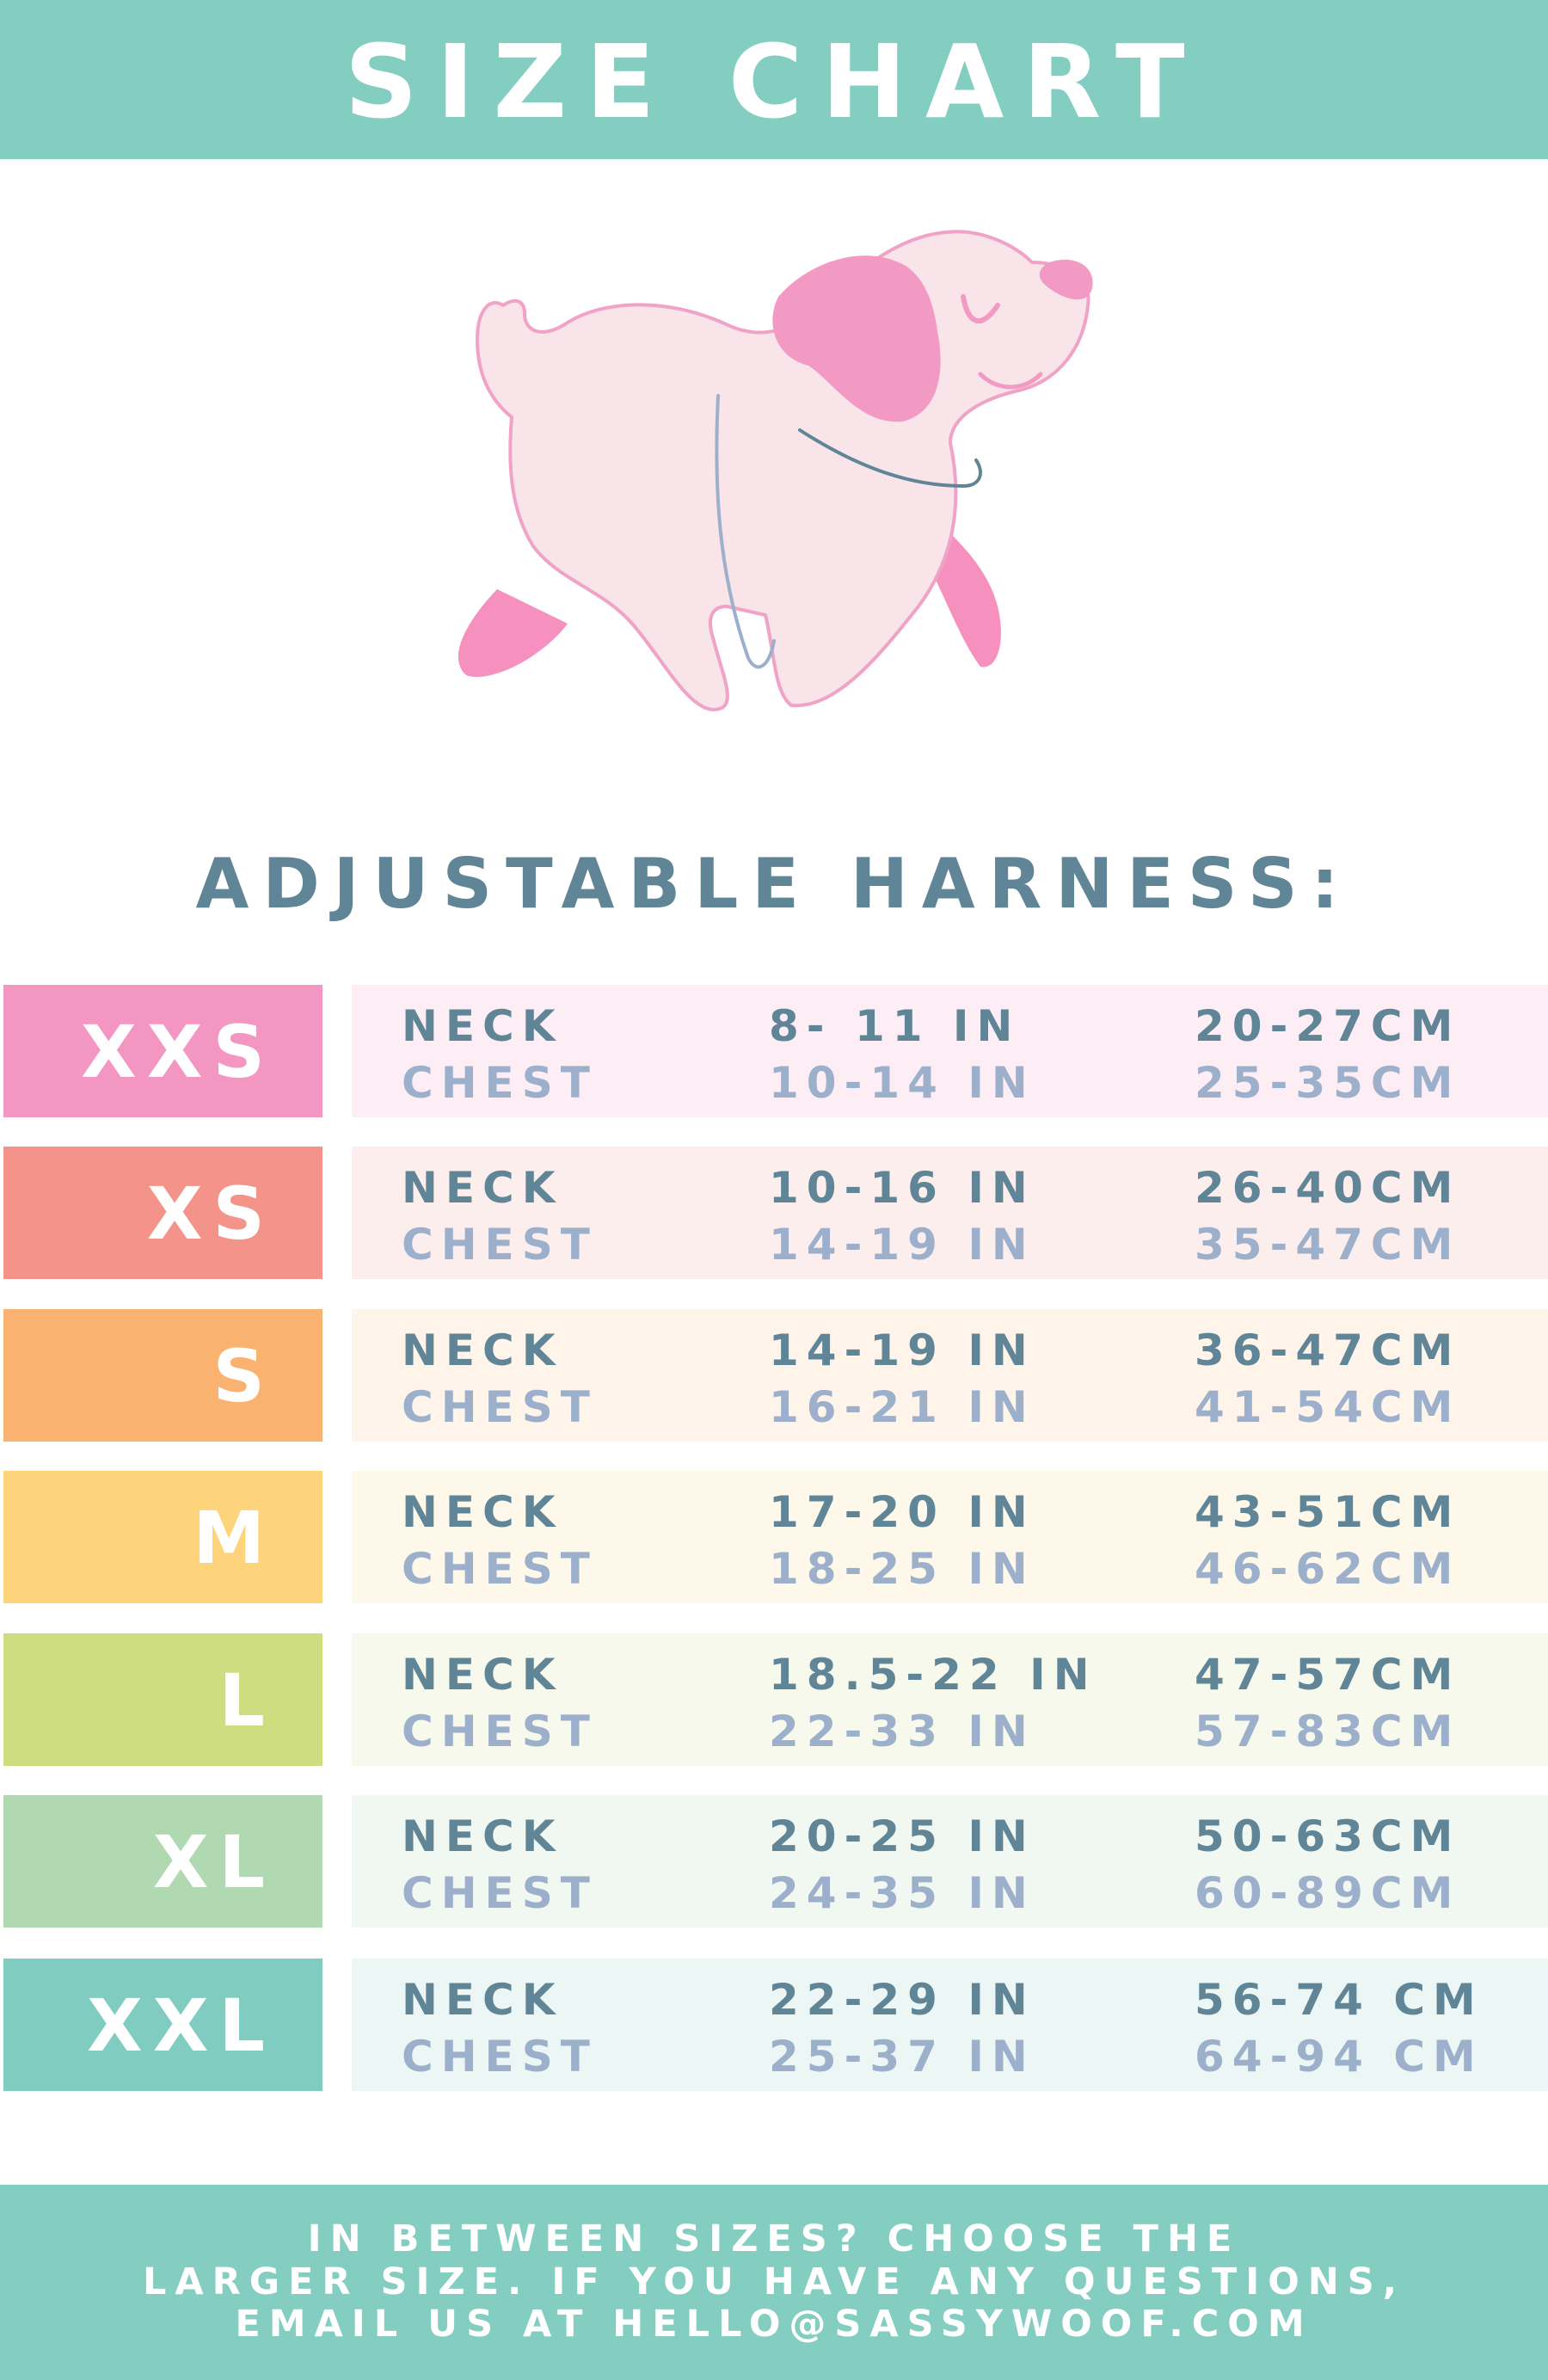 The height and width of the screenshot is (2380, 1548). What do you see at coordinates (902, 1188) in the screenshot?
I see `neck-inches: 10-16 IN` at bounding box center [902, 1188].